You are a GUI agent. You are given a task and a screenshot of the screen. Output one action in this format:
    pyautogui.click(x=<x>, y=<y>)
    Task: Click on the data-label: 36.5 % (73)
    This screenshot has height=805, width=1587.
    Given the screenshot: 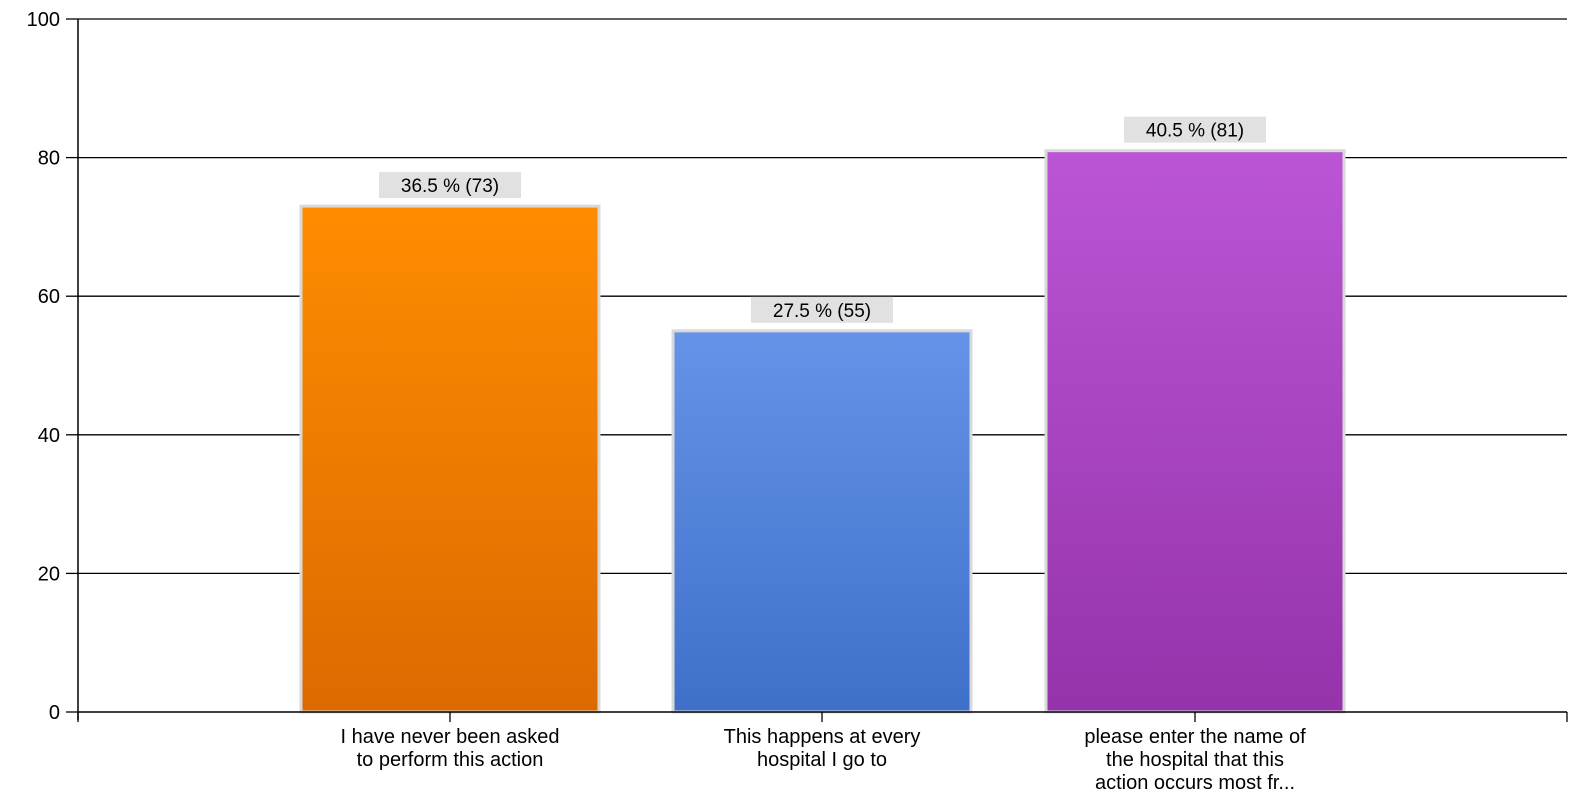 What is the action you would take?
    pyautogui.click(x=450, y=186)
    